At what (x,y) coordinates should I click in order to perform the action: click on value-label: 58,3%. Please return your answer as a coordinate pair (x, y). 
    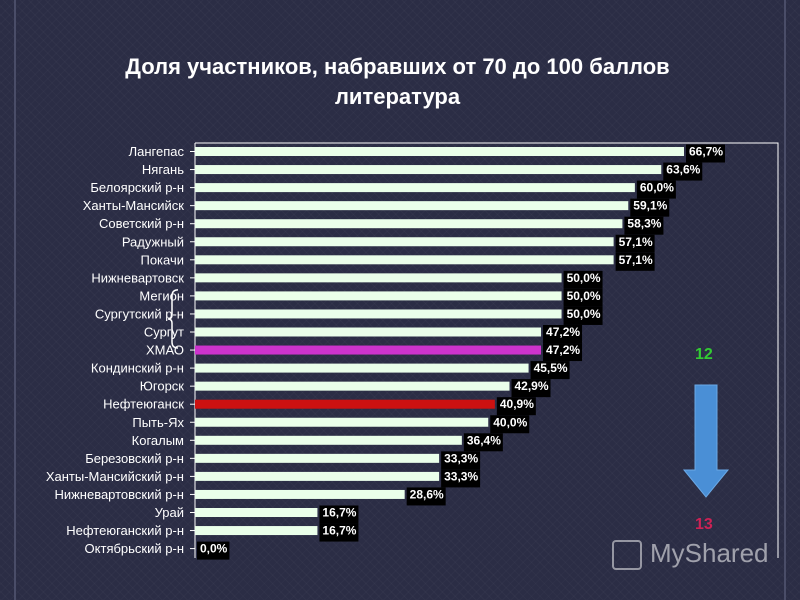
    Looking at the image, I should click on (644, 224).